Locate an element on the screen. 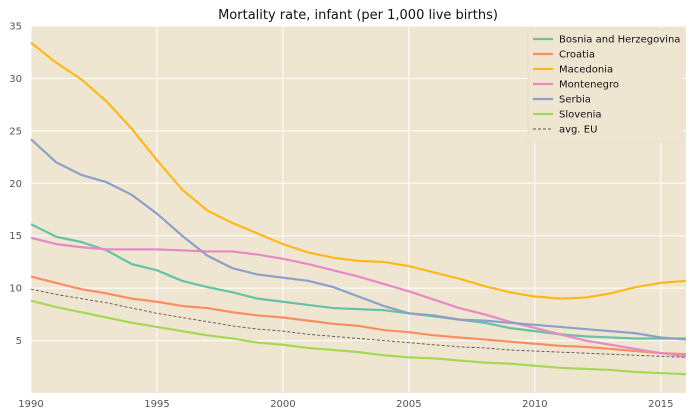 The image size is (700, 420). x-tick-label: 2000 is located at coordinates (282, 404).